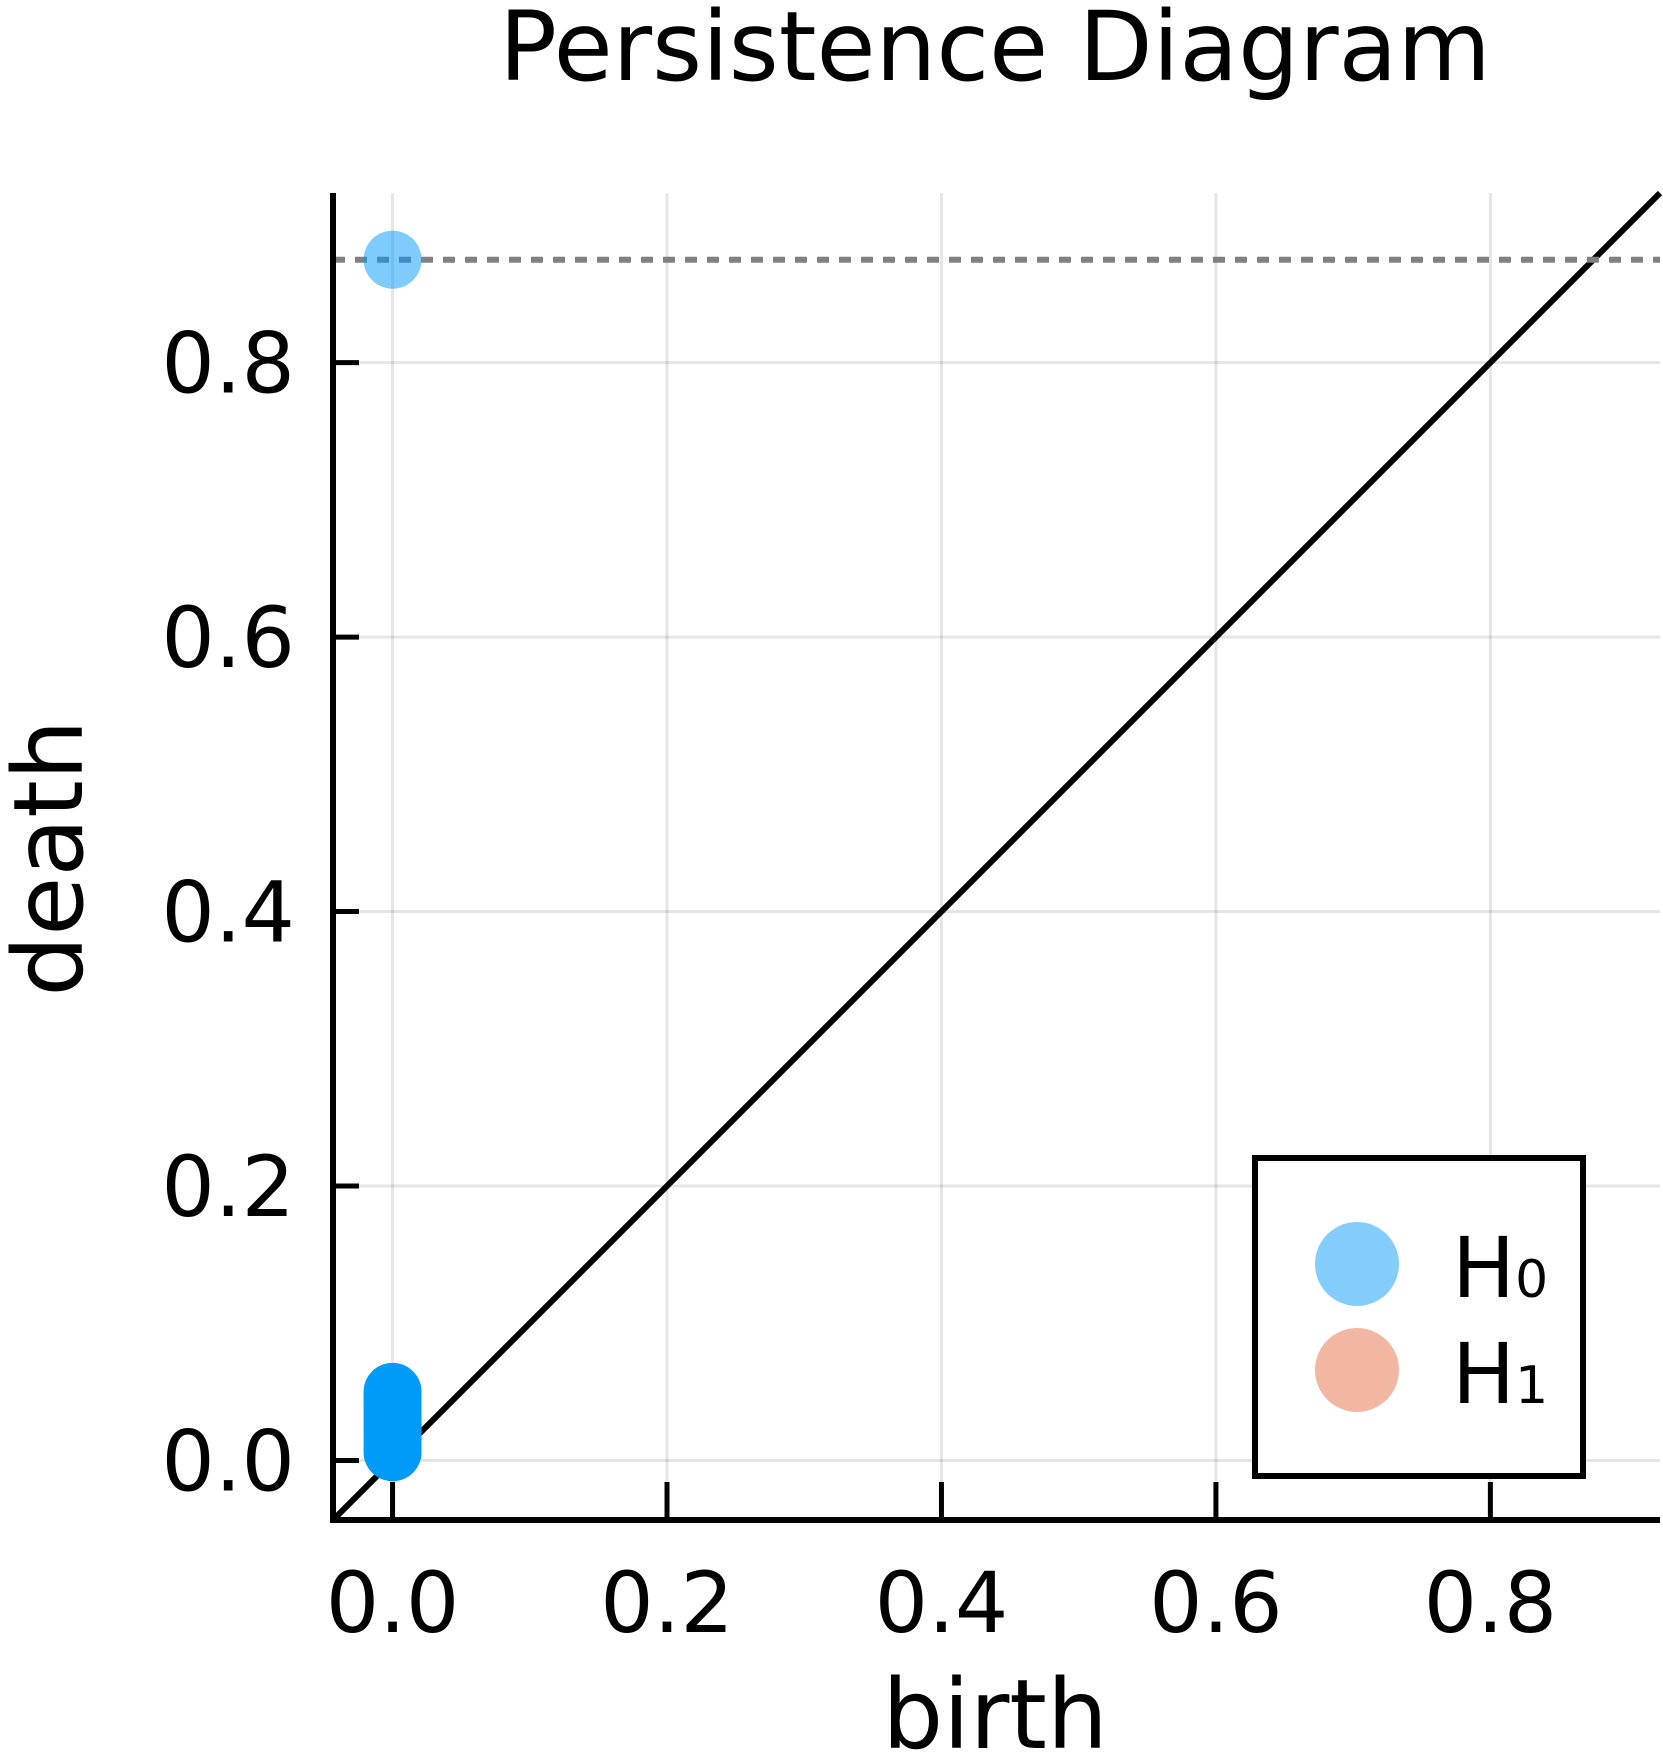 This screenshot has height=1764, width=1663. Describe the element at coordinates (228, 913) in the screenshot. I see `y-tick-label-2: 0.4` at that location.